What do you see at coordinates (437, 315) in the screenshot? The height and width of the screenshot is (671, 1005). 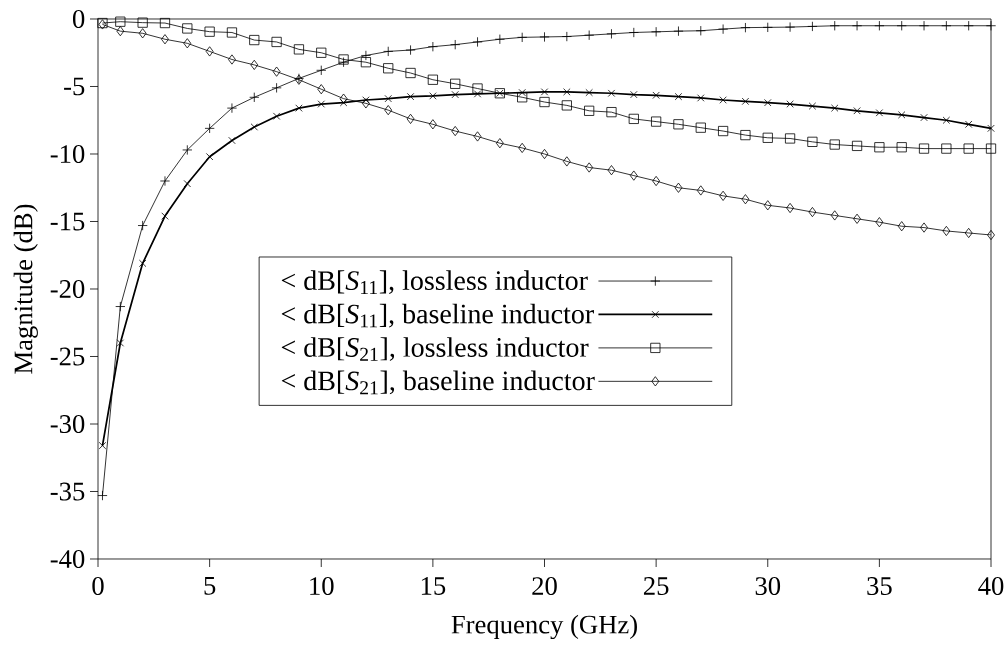 I see `legend-label: < dB[S$_{11}$], baseline inductor` at bounding box center [437, 315].